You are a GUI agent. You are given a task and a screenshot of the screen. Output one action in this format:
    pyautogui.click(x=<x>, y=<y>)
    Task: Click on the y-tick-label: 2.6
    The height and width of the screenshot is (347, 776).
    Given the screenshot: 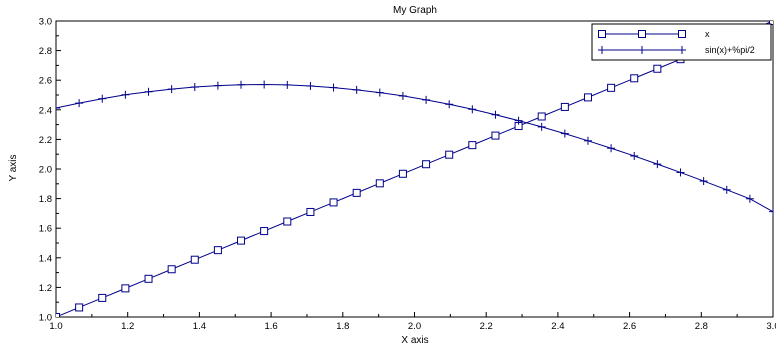 What is the action you would take?
    pyautogui.click(x=45, y=81)
    